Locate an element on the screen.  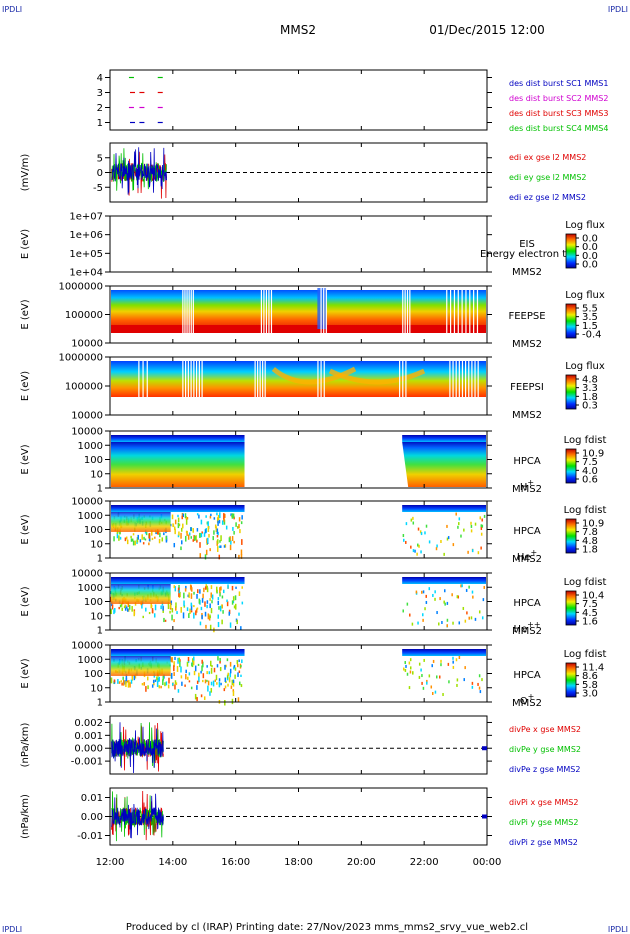
y-tick-label: 1e+06 is located at coordinates (86, 235).